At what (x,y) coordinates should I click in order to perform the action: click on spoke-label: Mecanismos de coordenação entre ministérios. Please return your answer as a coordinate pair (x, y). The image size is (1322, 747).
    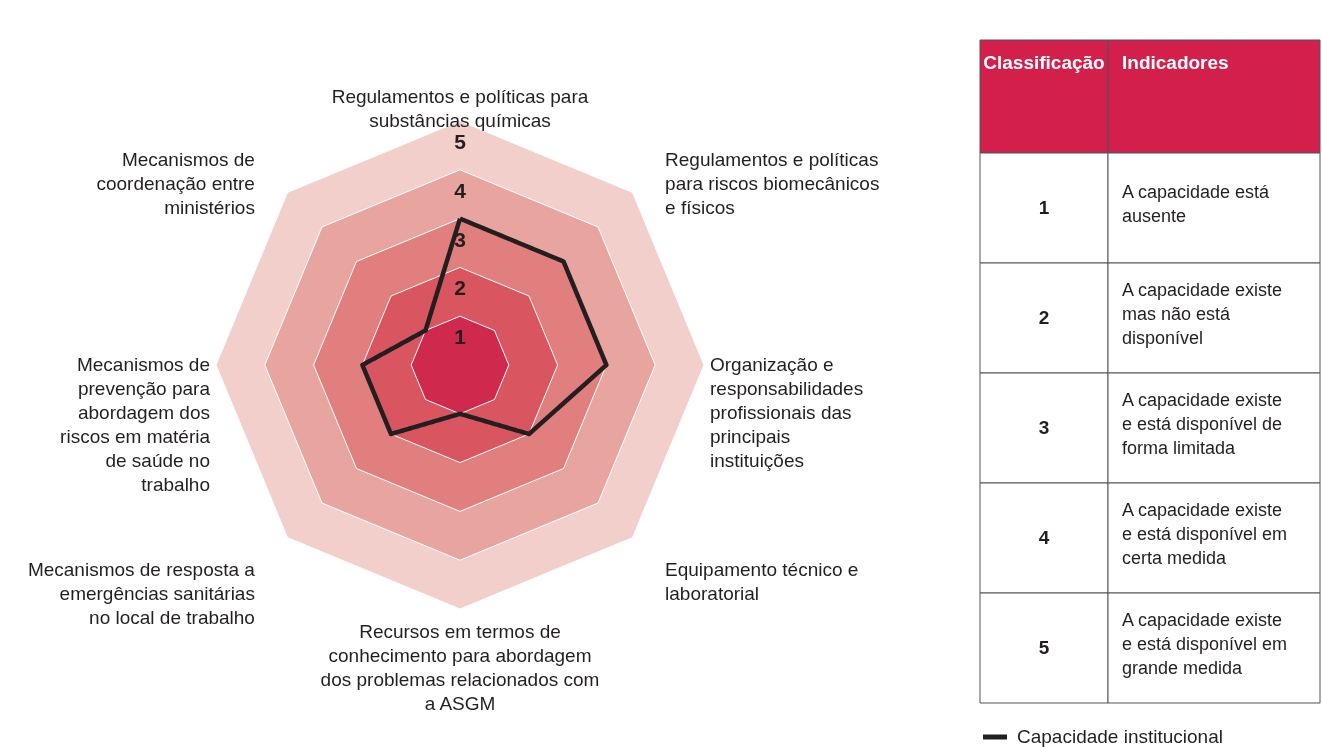
    Looking at the image, I should click on (175, 183).